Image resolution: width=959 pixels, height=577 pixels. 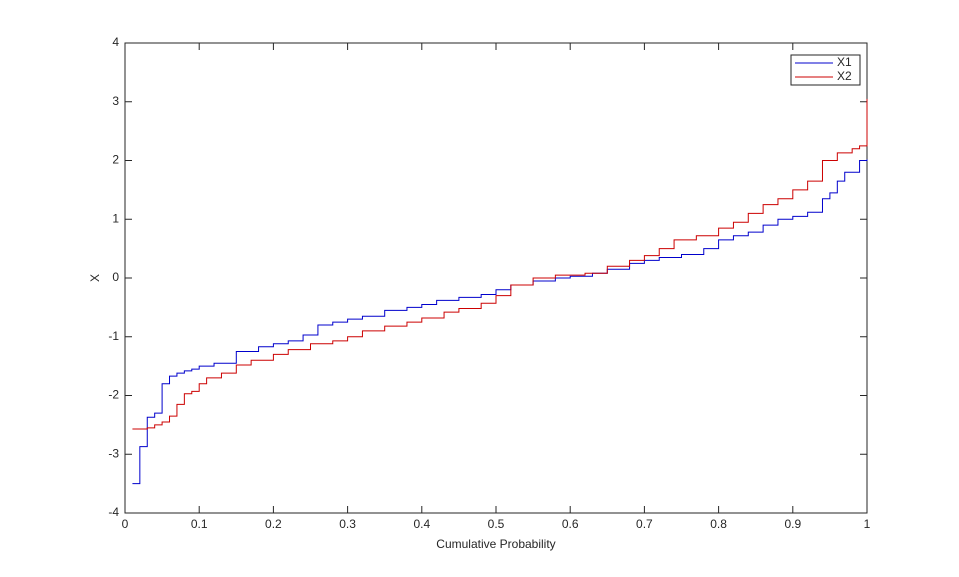 I want to click on y-tick-label: -2, so click(x=113, y=395).